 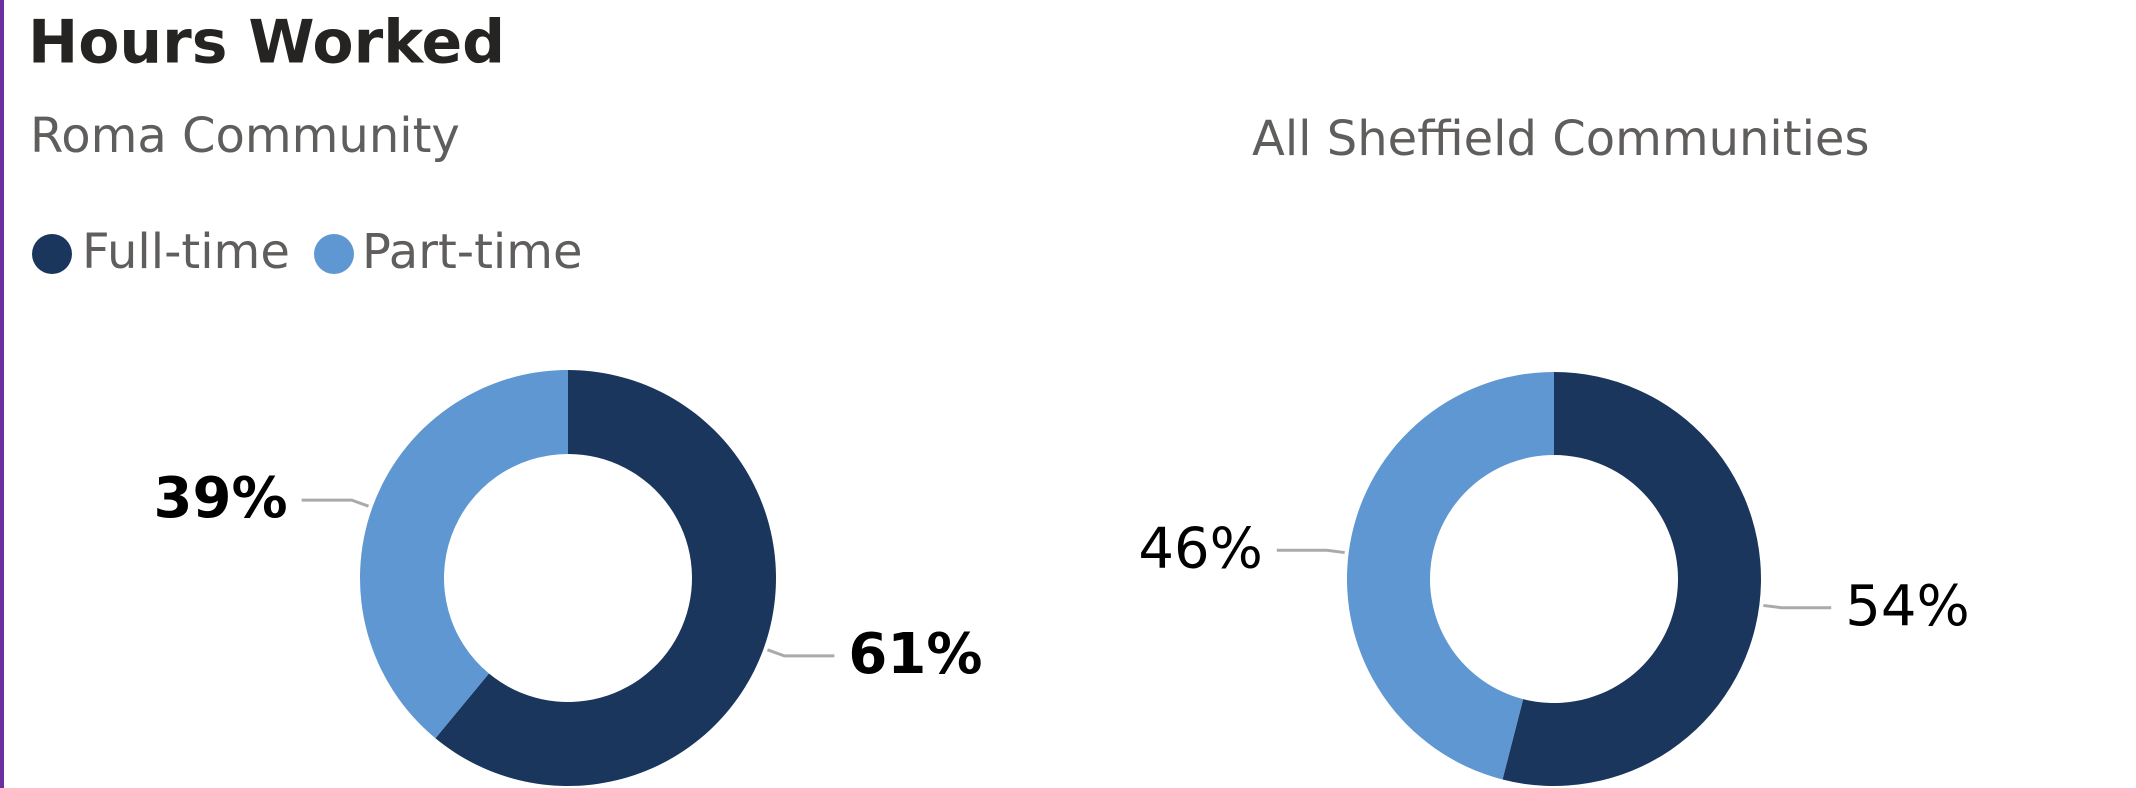 I want to click on legend-label: Part-time, so click(x=472, y=252).